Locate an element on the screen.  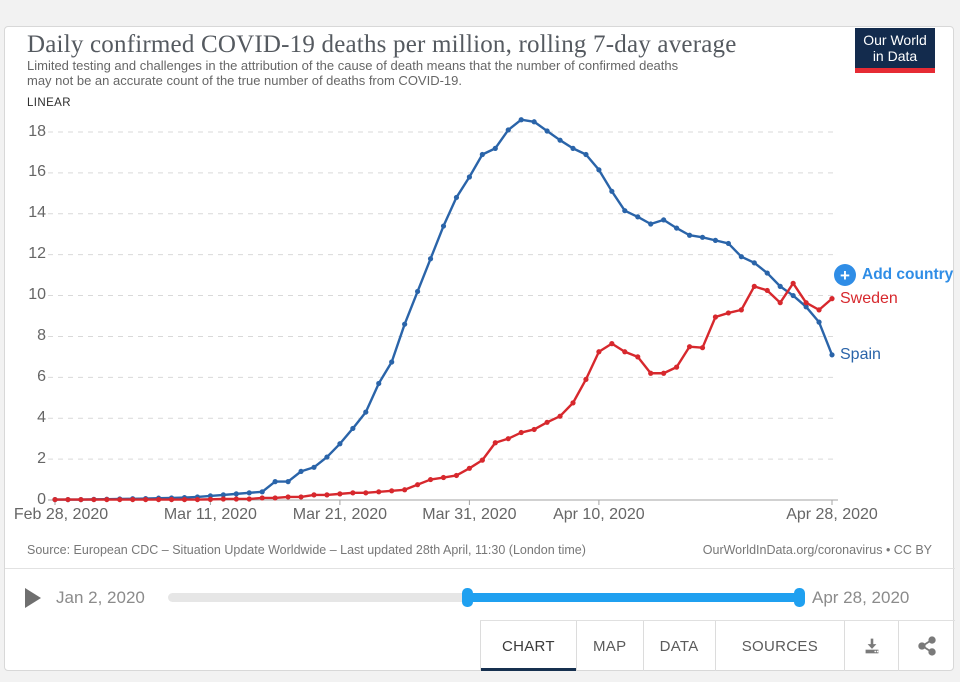
timeline-left-handle is located at coordinates (467, 597).